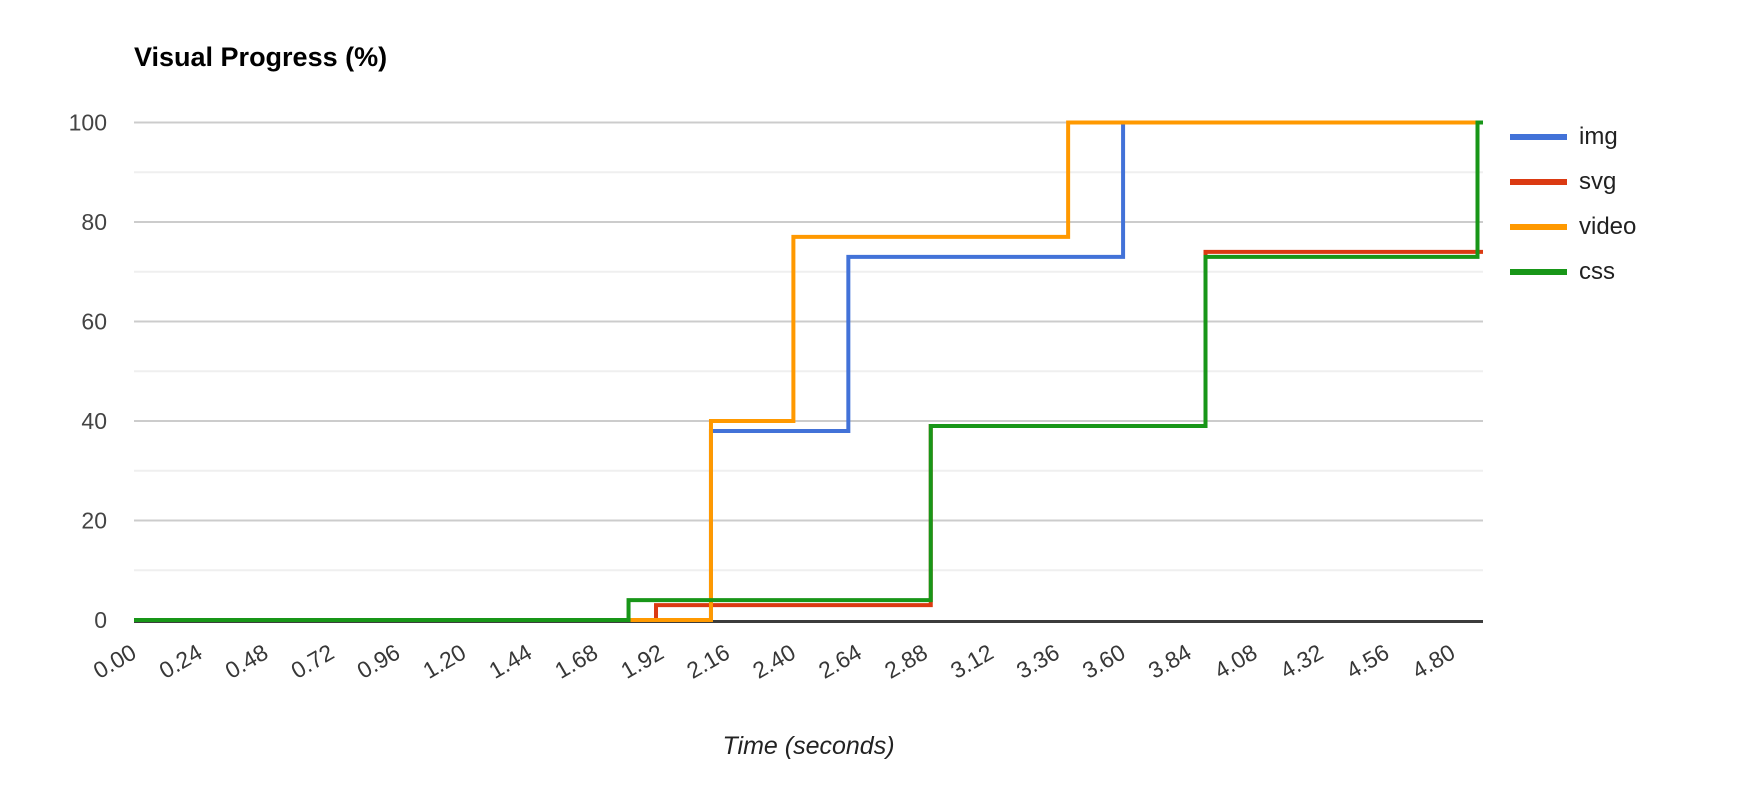 The height and width of the screenshot is (790, 1750). Describe the element at coordinates (115, 661) in the screenshot. I see `x-tick-label: 0.00` at that location.